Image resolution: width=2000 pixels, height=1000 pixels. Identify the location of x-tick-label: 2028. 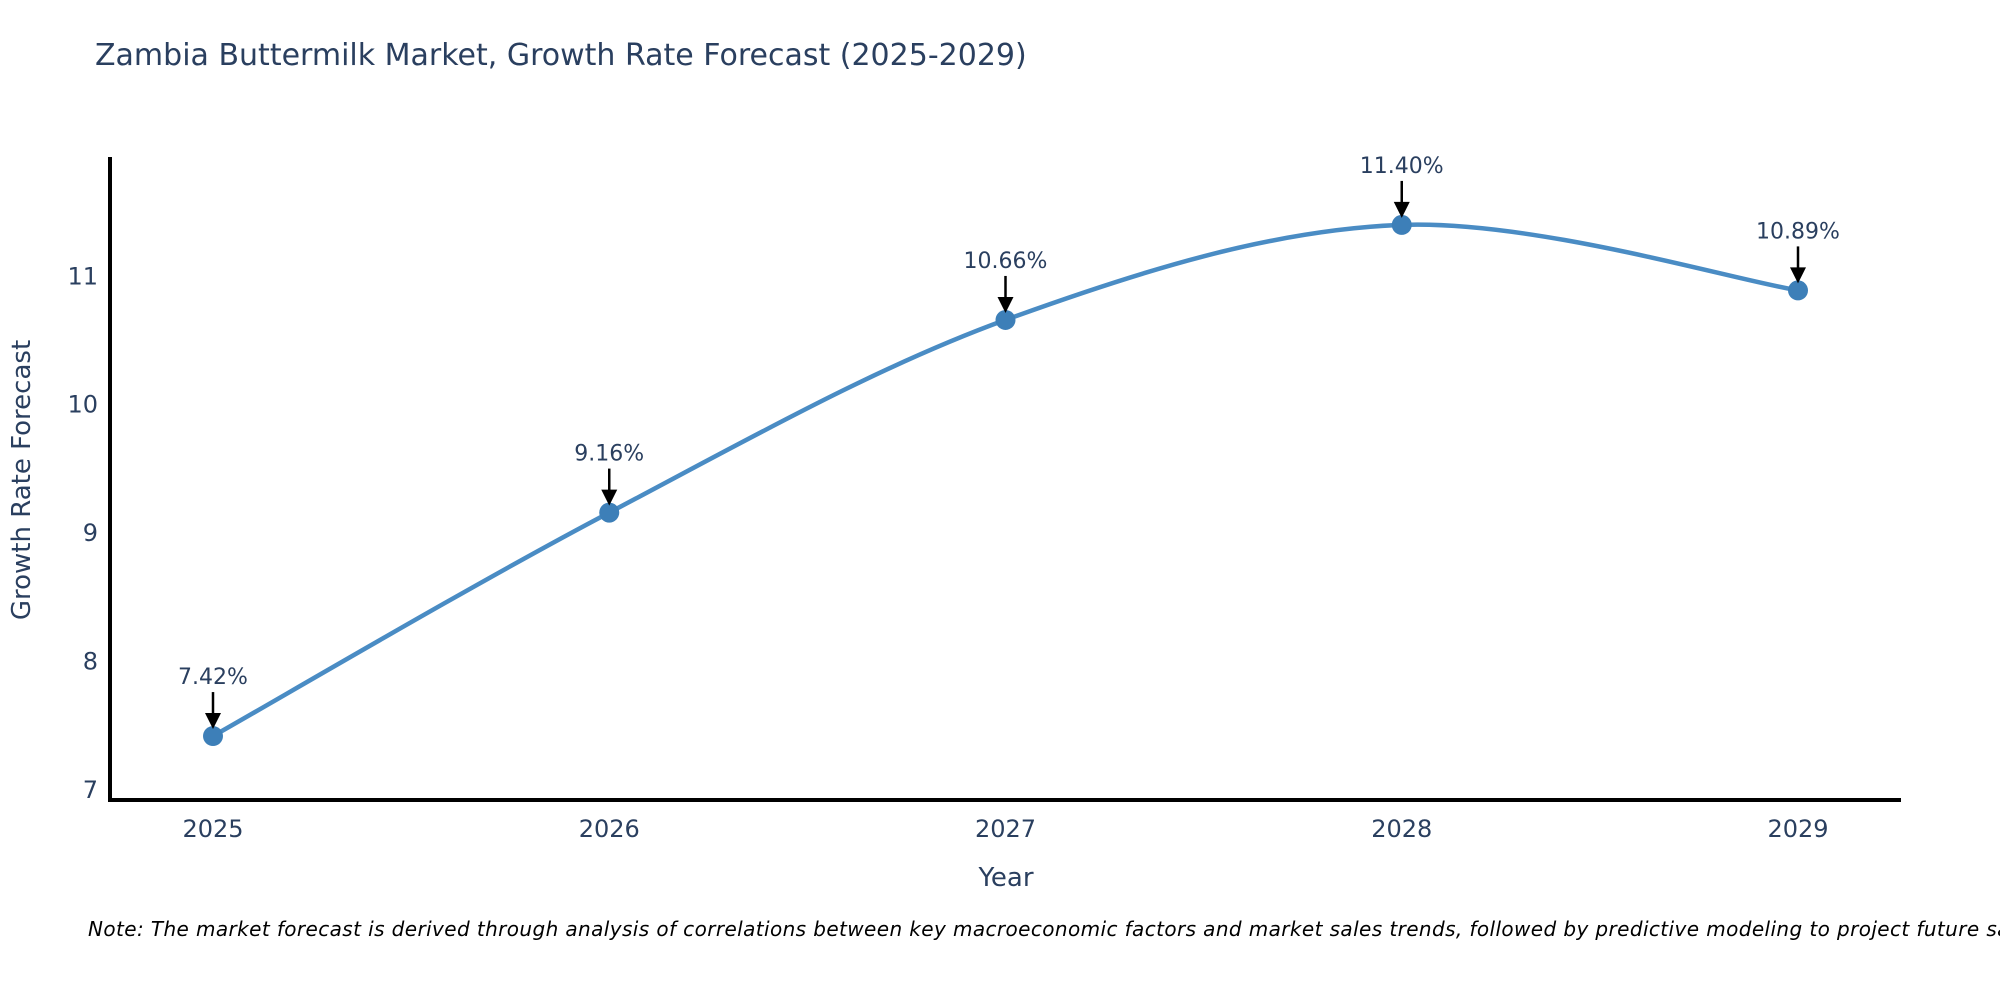
(1401, 829).